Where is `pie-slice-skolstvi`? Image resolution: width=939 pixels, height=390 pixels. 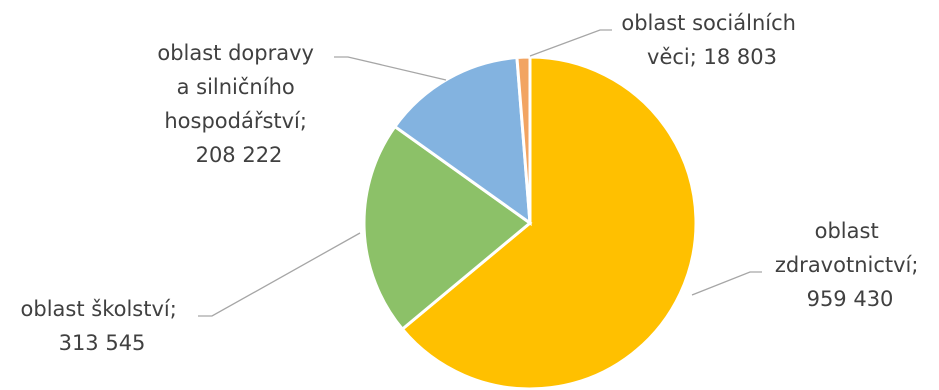
pie-slice-skolstvi is located at coordinates (447, 228).